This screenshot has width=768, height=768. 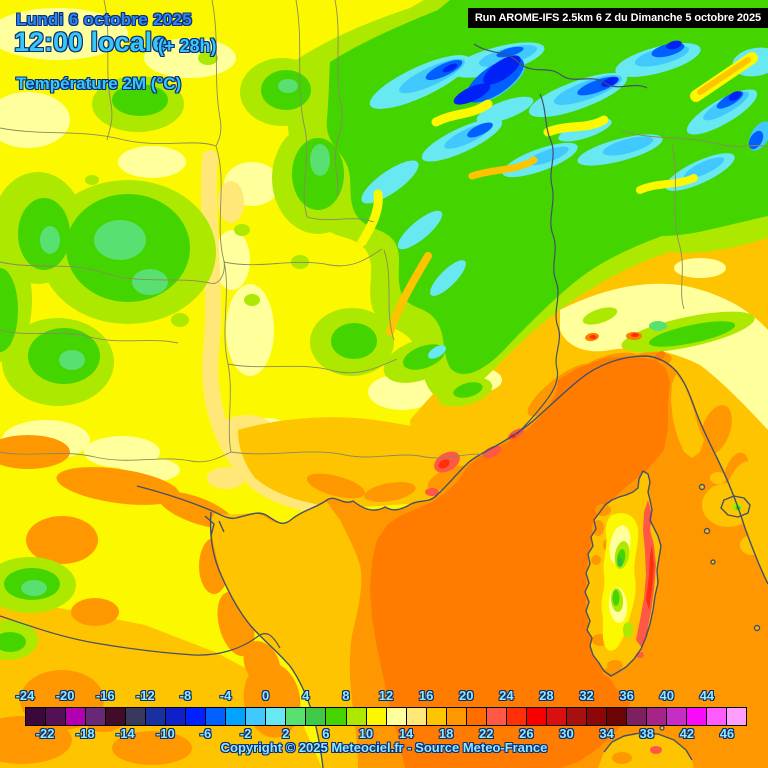 I want to click on legend-tick-label: 46, so click(x=727, y=733).